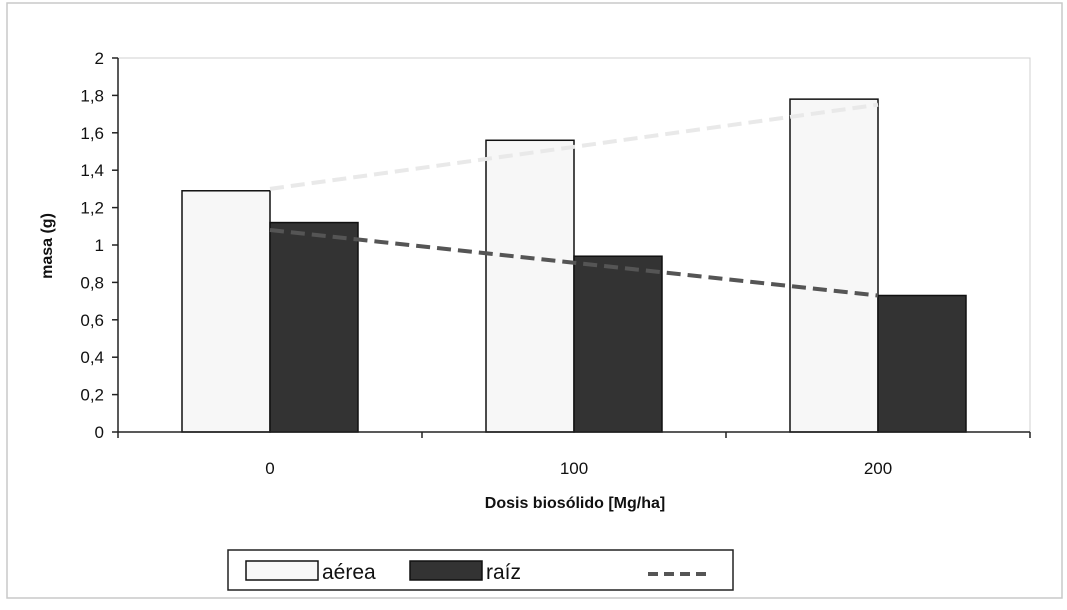 The height and width of the screenshot is (610, 1067). Describe the element at coordinates (922, 363) in the screenshot. I see `bar-raíz-200` at that location.